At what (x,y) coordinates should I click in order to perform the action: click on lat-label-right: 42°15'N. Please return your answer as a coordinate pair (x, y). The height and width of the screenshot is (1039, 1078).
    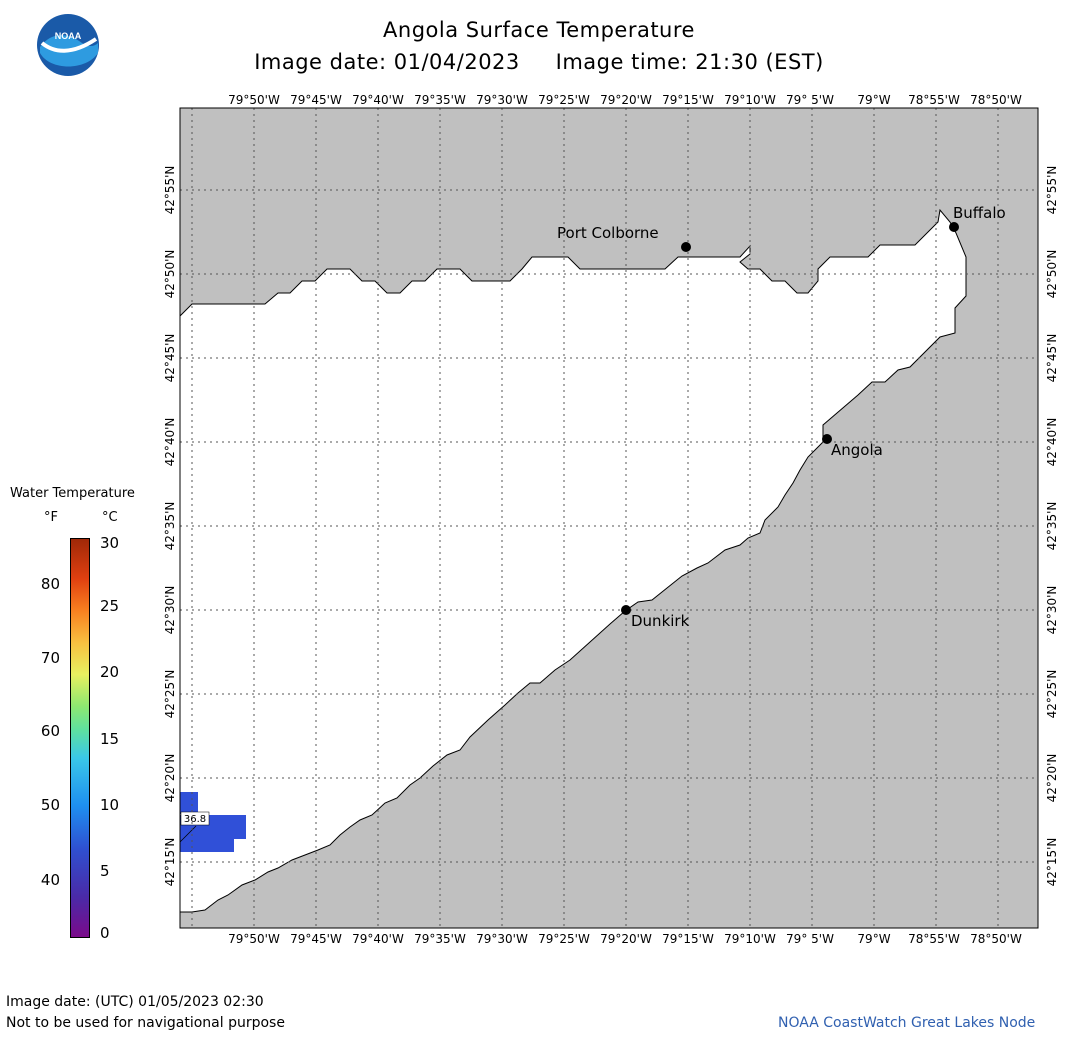
    Looking at the image, I should click on (1052, 862).